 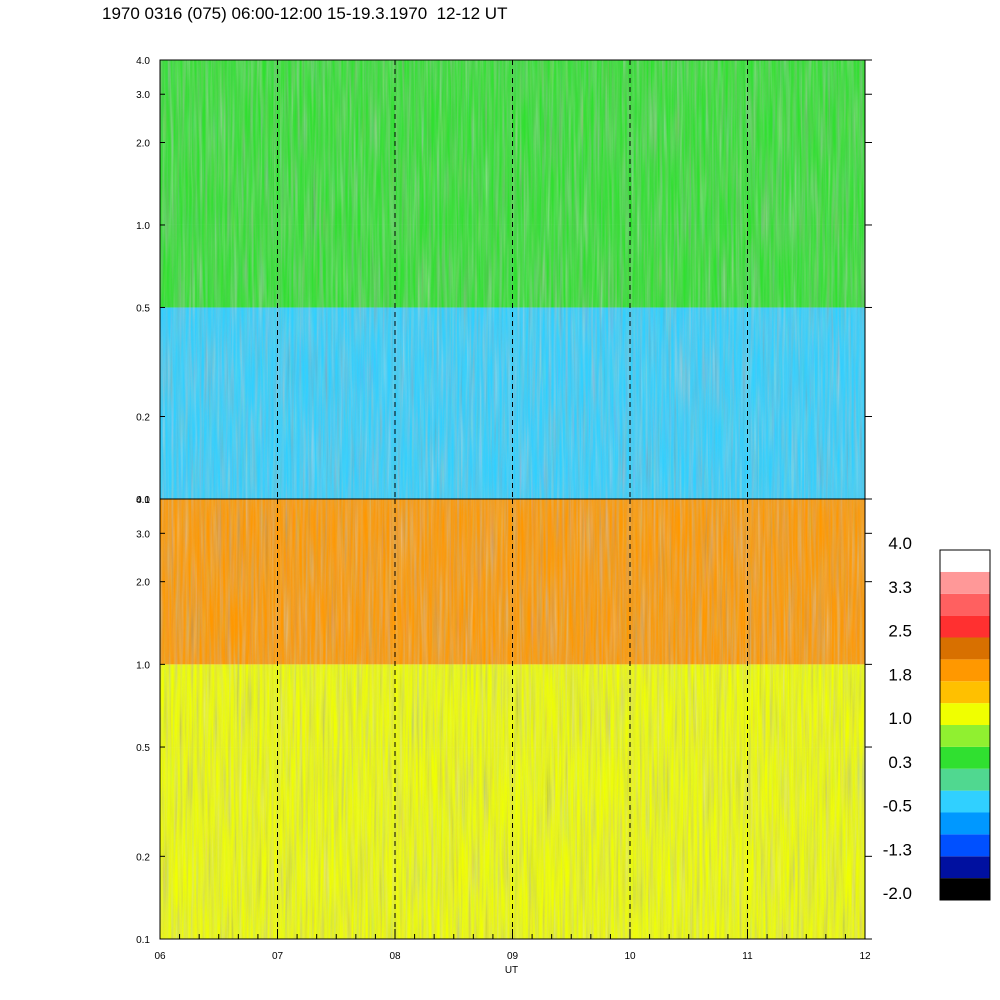 I want to click on x-tick-label: 07, so click(x=278, y=956).